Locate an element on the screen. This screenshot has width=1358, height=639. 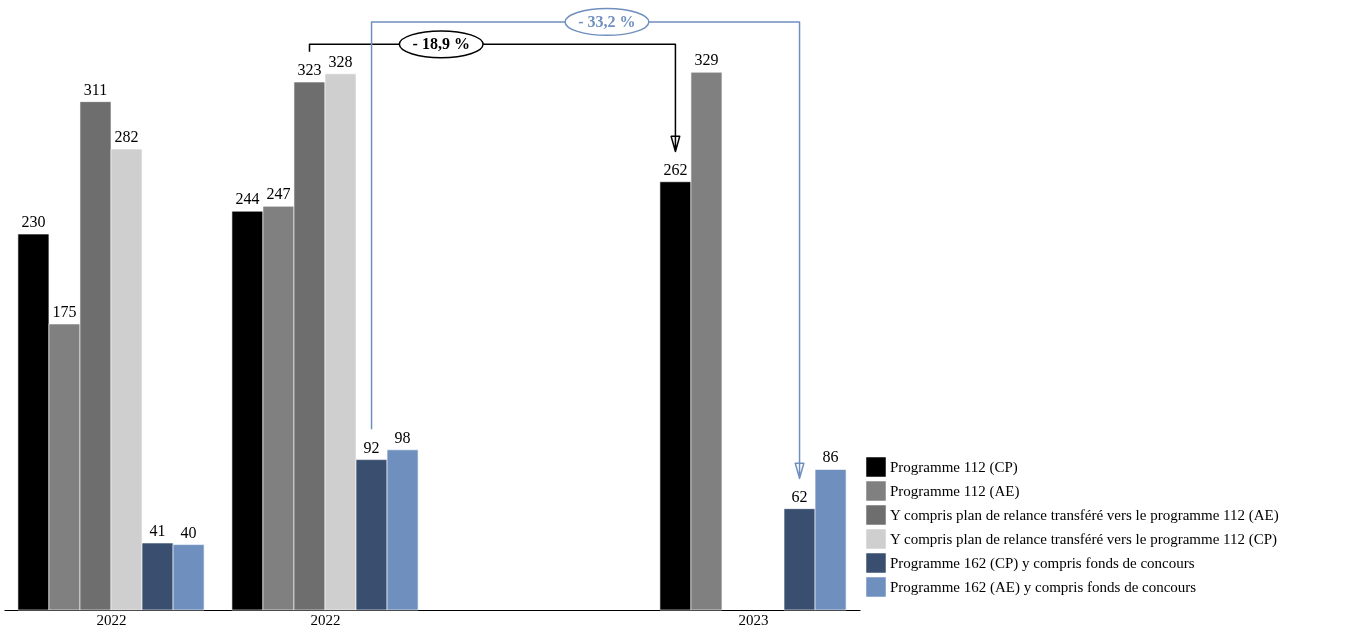
text: - 18,9 % is located at coordinates (441, 44).